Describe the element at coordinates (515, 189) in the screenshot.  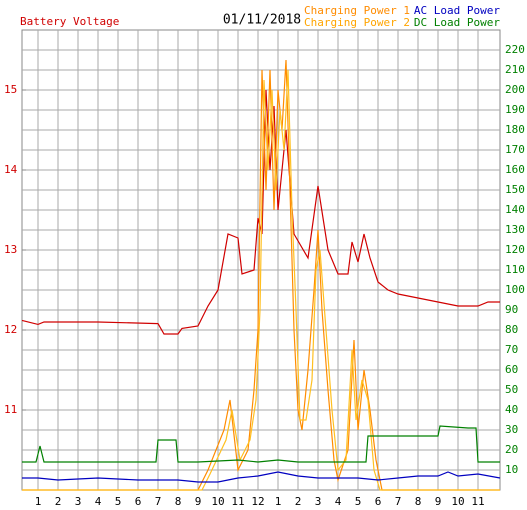
I see `y2-tick-label: 150` at that location.